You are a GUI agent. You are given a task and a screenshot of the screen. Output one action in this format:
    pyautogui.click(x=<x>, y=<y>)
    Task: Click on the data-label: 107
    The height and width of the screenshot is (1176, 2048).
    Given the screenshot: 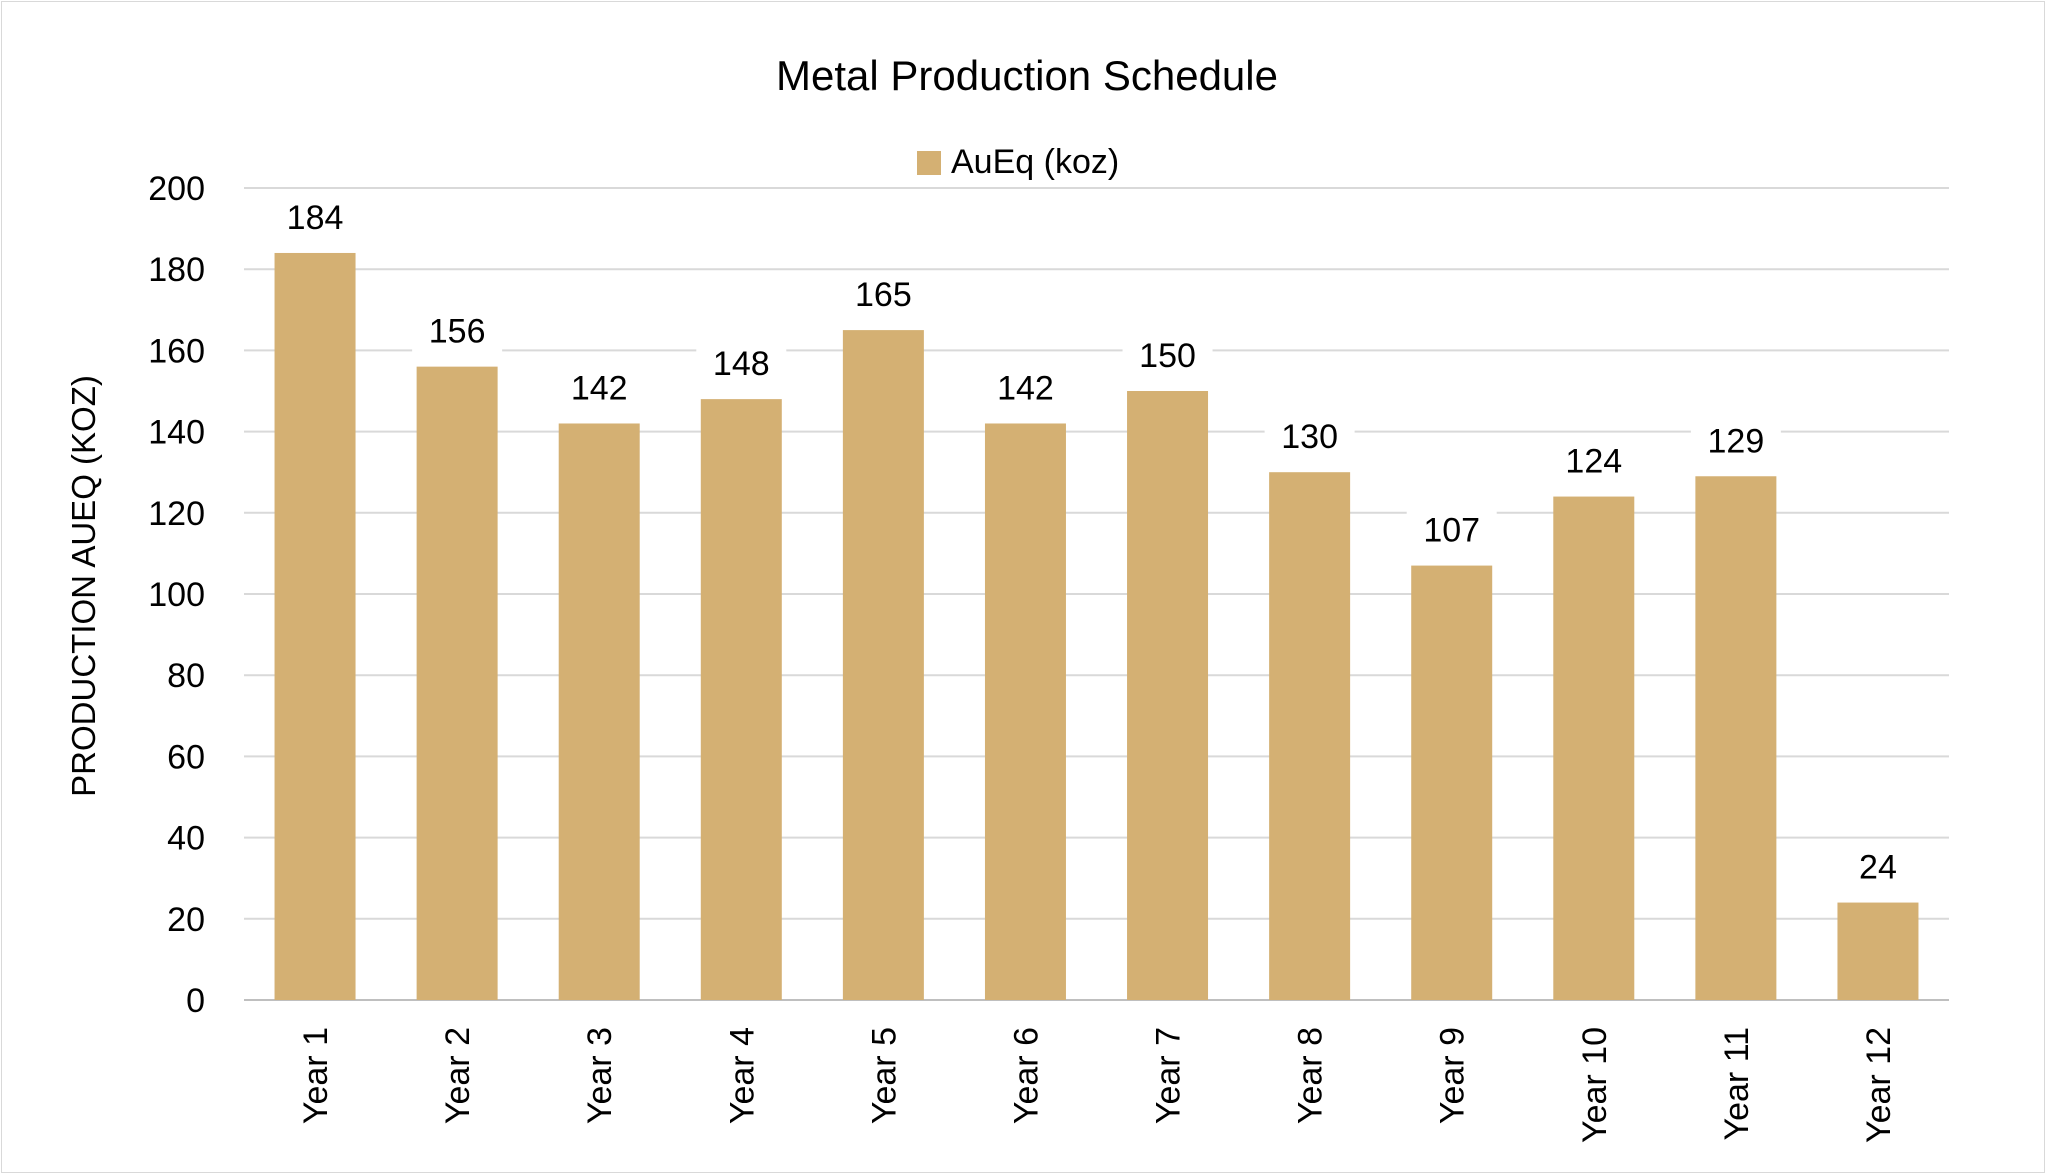 What is the action you would take?
    pyautogui.click(x=1451, y=531)
    